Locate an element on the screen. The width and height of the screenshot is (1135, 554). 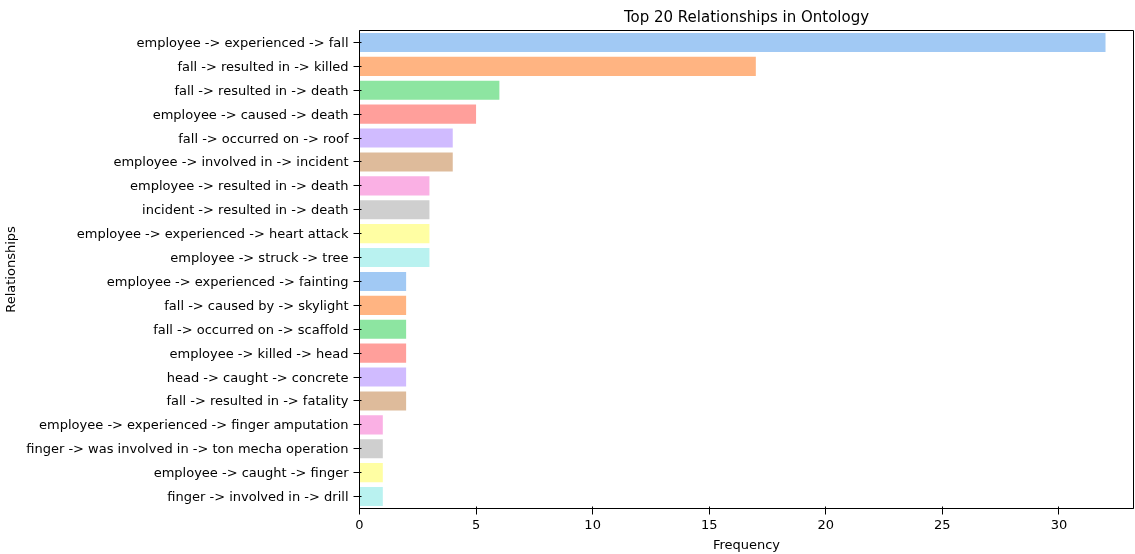
y-tick-label: employee -> experienced -> fall is located at coordinates (242, 42).